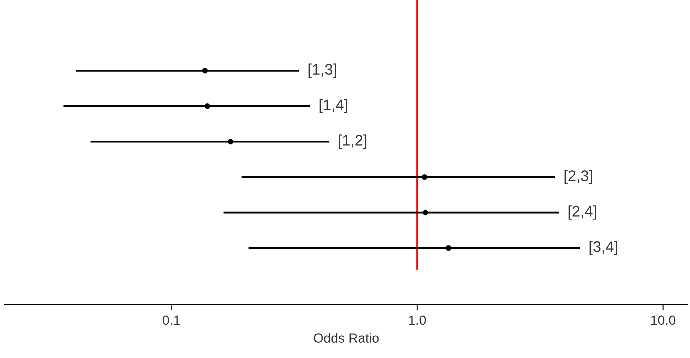 The height and width of the screenshot is (358, 690). I want to click on y-tick-label: [2,4], so click(582, 213).